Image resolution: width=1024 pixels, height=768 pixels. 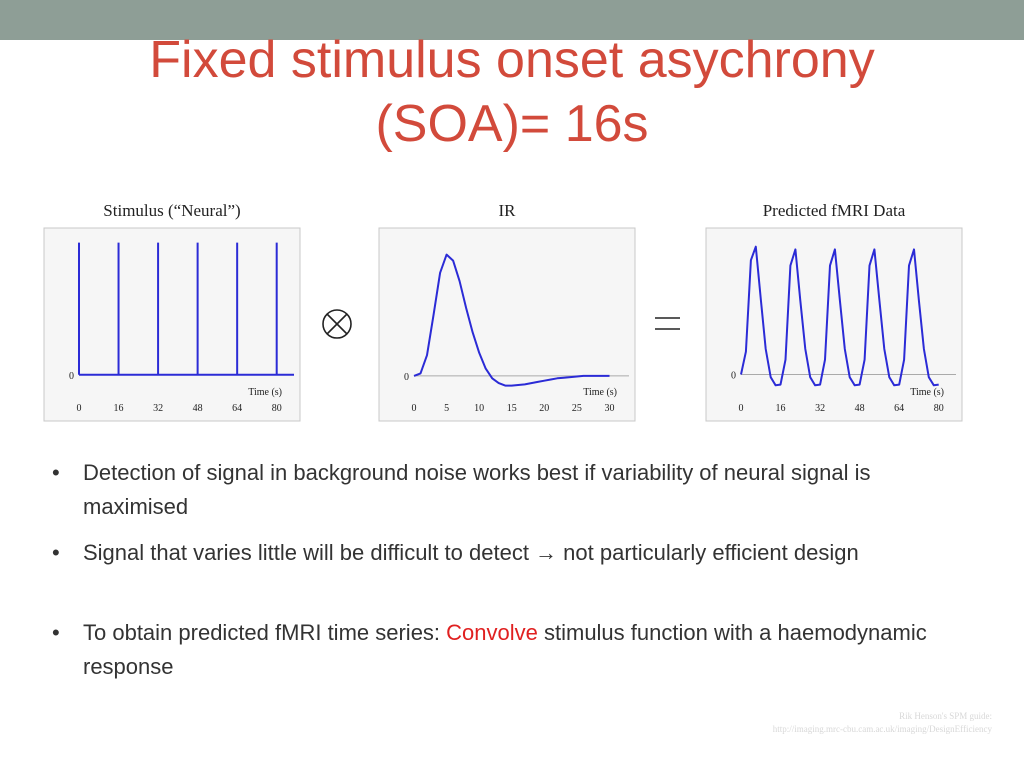 What do you see at coordinates (512, 20) in the screenshot?
I see `top-bar` at bounding box center [512, 20].